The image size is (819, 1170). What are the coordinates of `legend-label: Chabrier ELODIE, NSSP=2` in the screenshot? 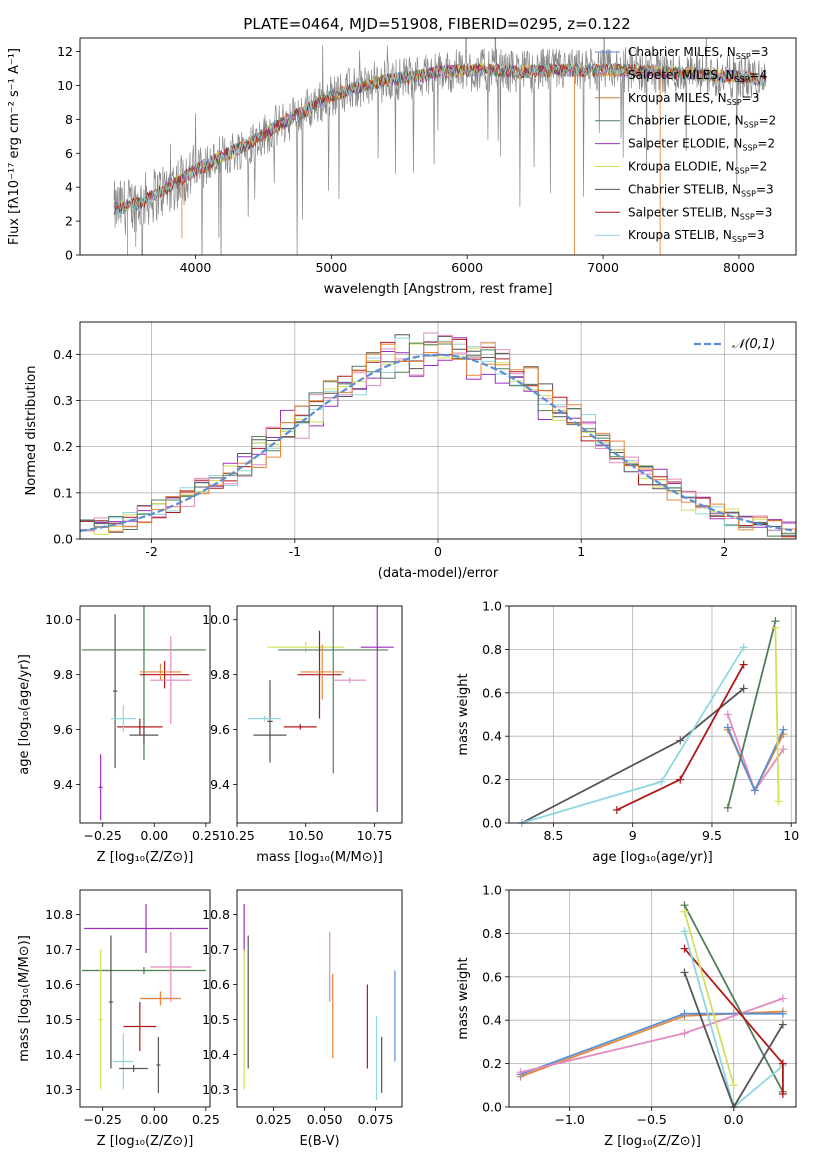 It's located at (702, 122).